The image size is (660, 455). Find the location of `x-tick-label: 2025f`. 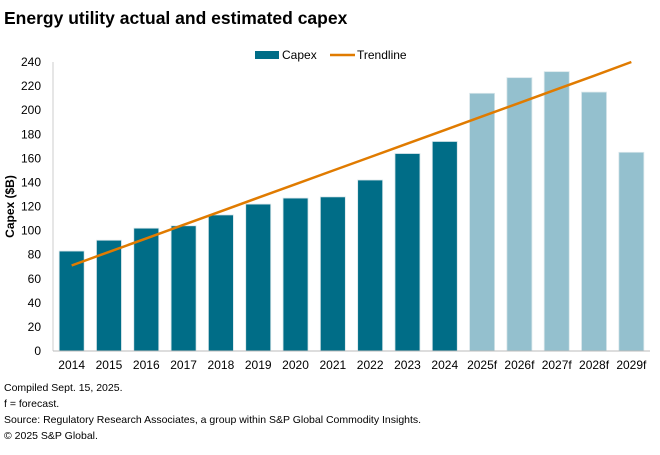

x-tick-label: 2025f is located at coordinates (482, 365).